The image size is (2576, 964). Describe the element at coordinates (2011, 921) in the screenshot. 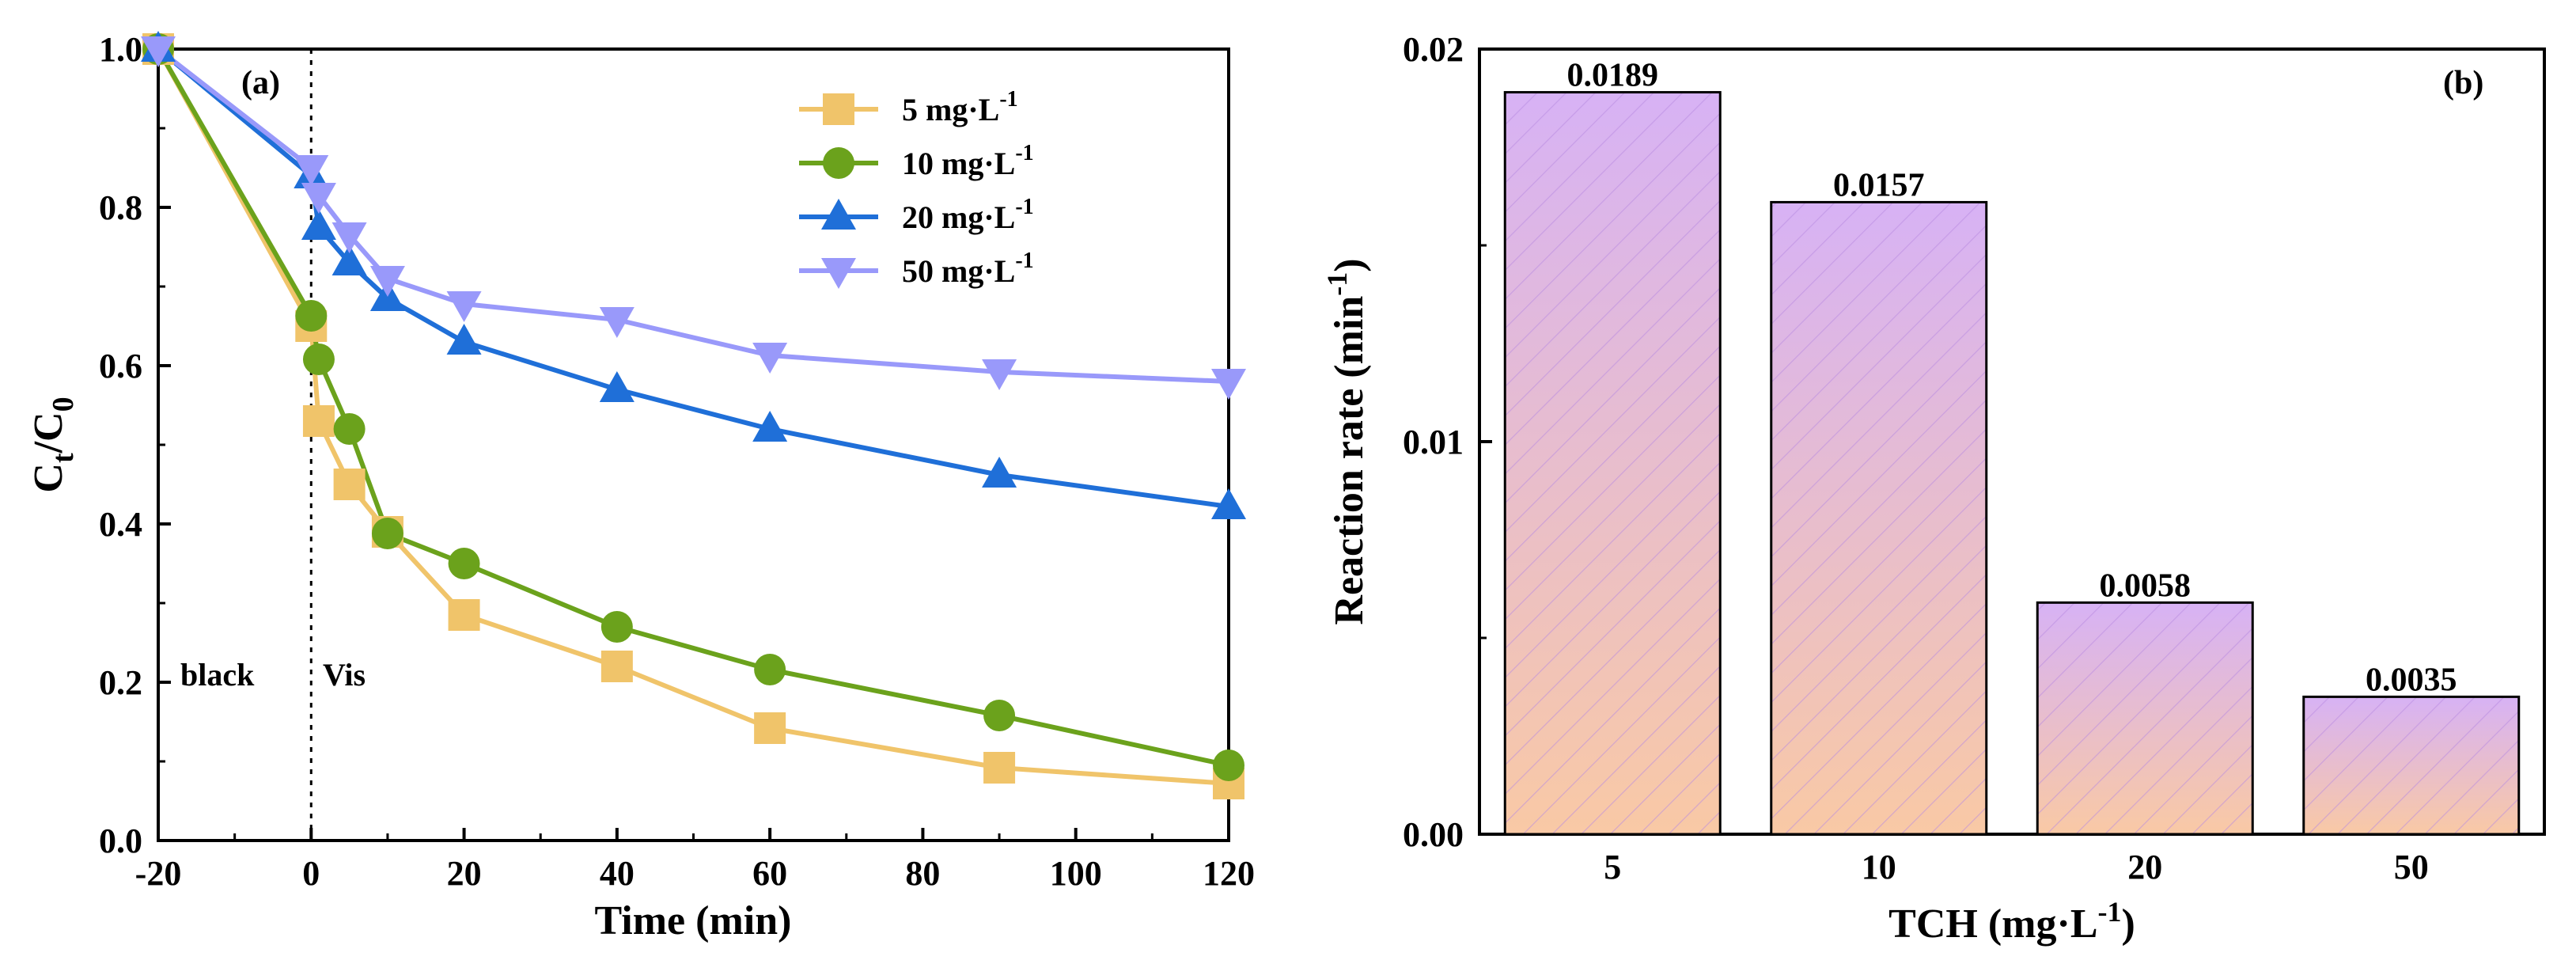

I see `panel-b-xaxis-title: TCH (mg·L-1)` at that location.